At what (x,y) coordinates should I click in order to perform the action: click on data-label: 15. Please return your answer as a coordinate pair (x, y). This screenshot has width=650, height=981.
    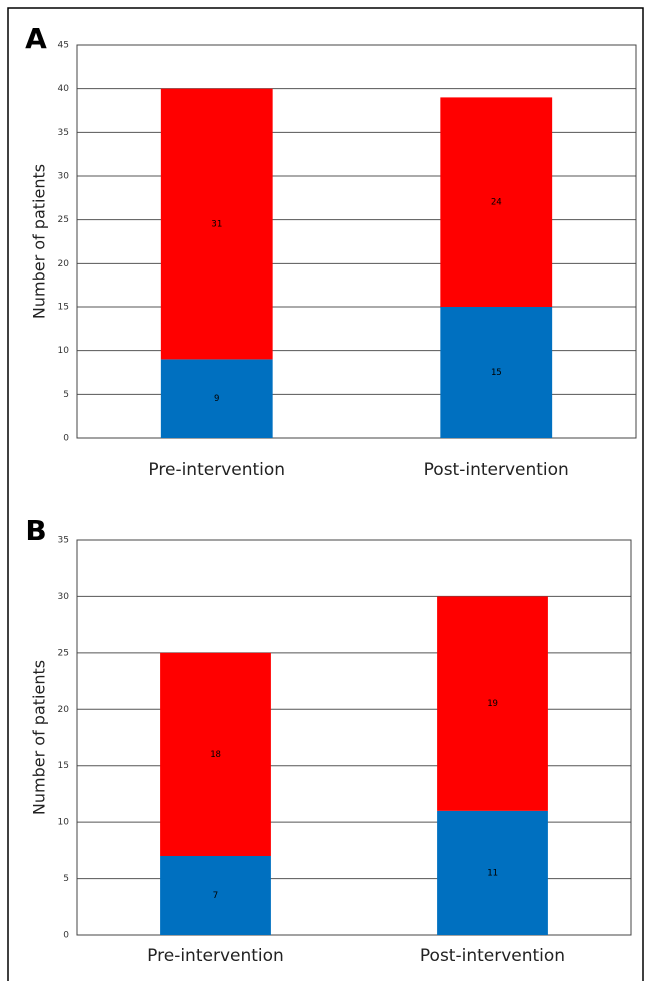
    Looking at the image, I should click on (496, 373).